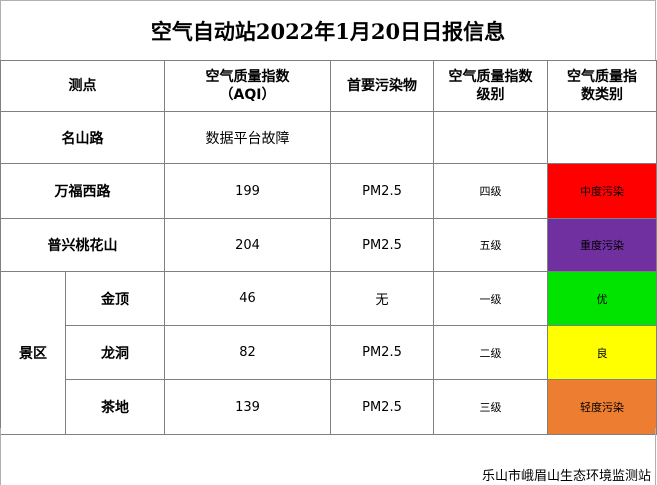 This screenshot has height=485, width=657. I want to click on header-aqi: 空气质量指数 （AQI）, so click(247, 86).